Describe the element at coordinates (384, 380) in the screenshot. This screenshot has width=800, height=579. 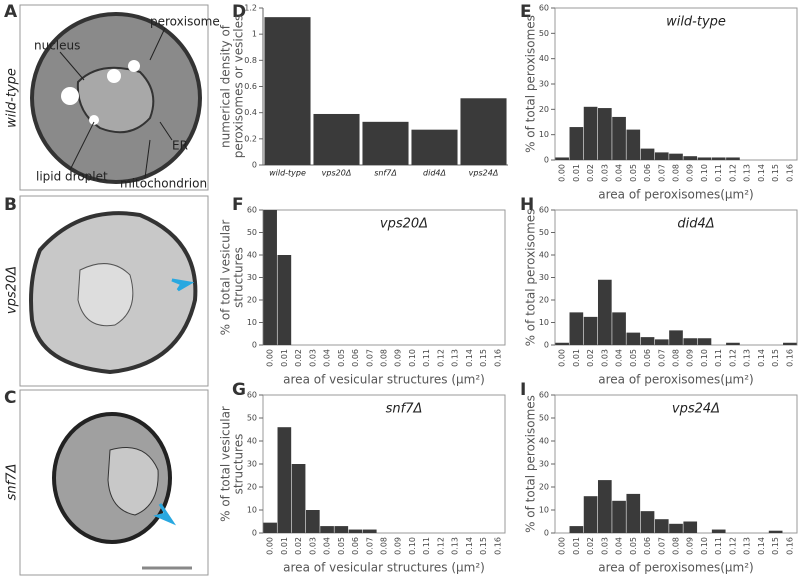
I see `x-axis-label: area of vesicular structures (μm²)` at that location.